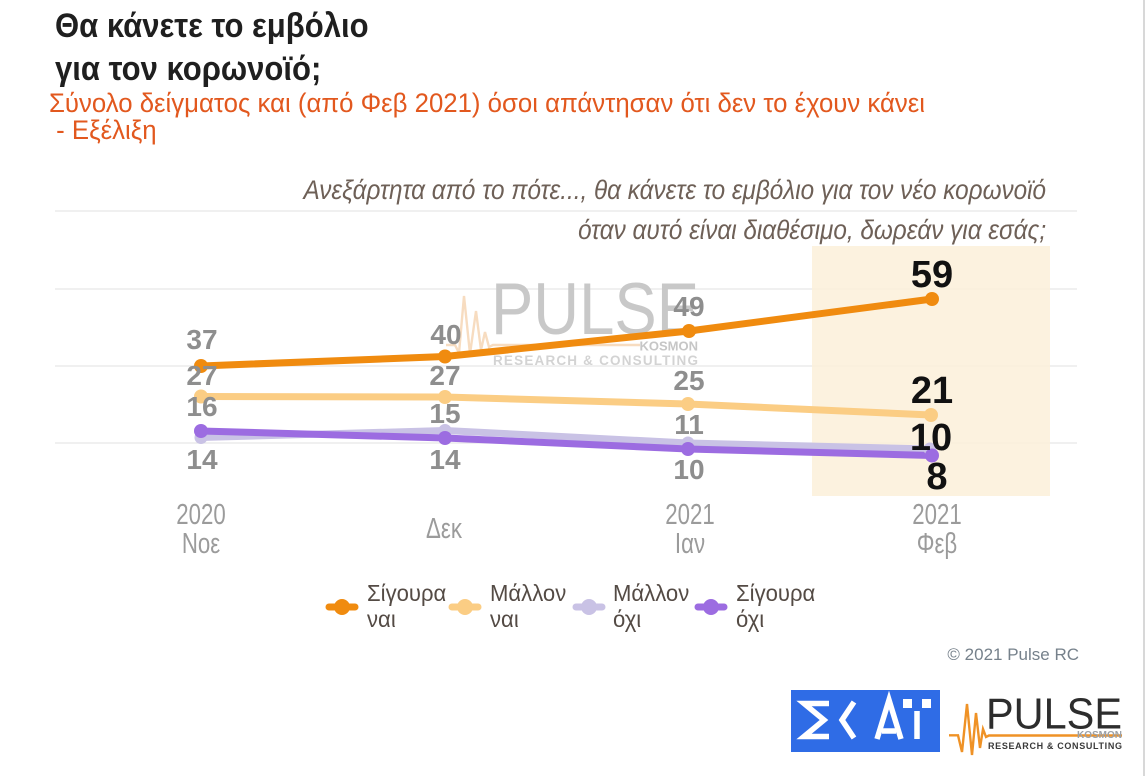 This screenshot has height=776, width=1147. What do you see at coordinates (445, 334) in the screenshot?
I see `svg-text: 40` at bounding box center [445, 334].